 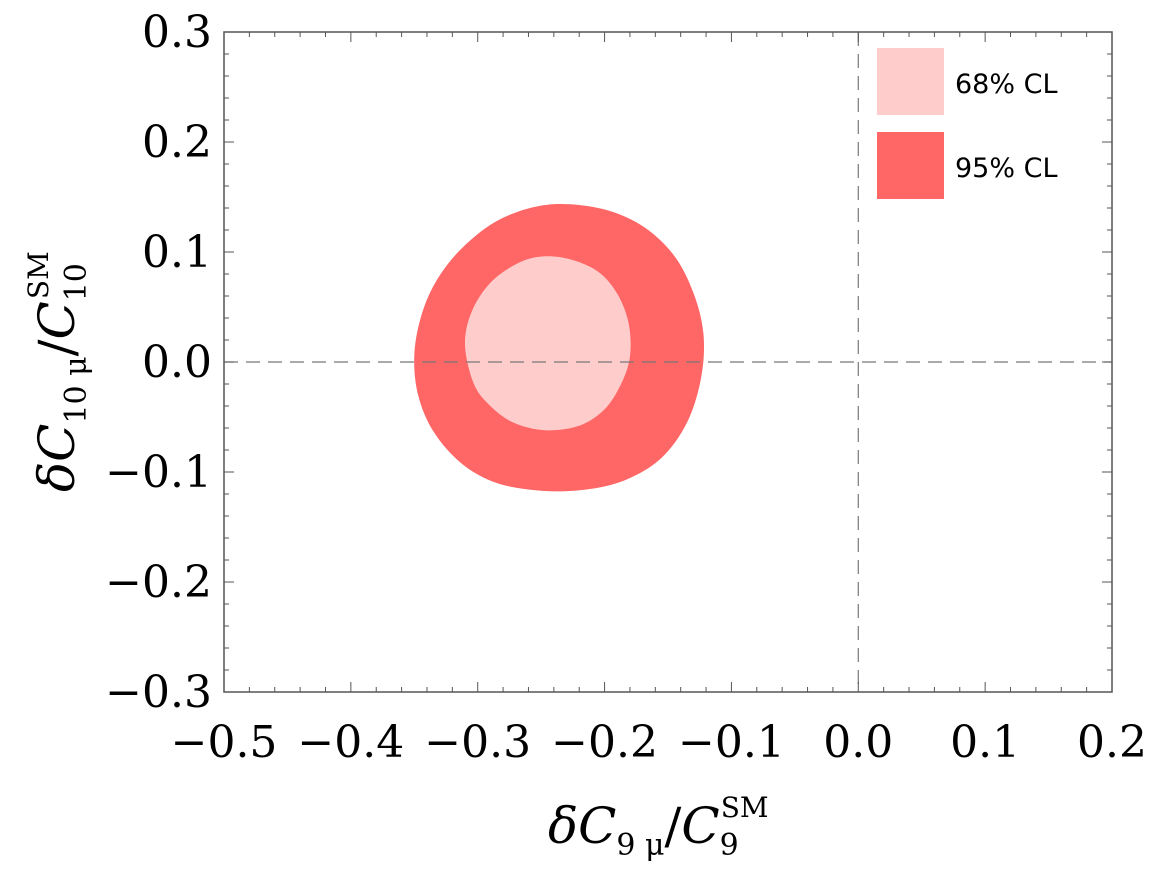 I want to click on y-tick-label: −0.2, so click(x=158, y=582).